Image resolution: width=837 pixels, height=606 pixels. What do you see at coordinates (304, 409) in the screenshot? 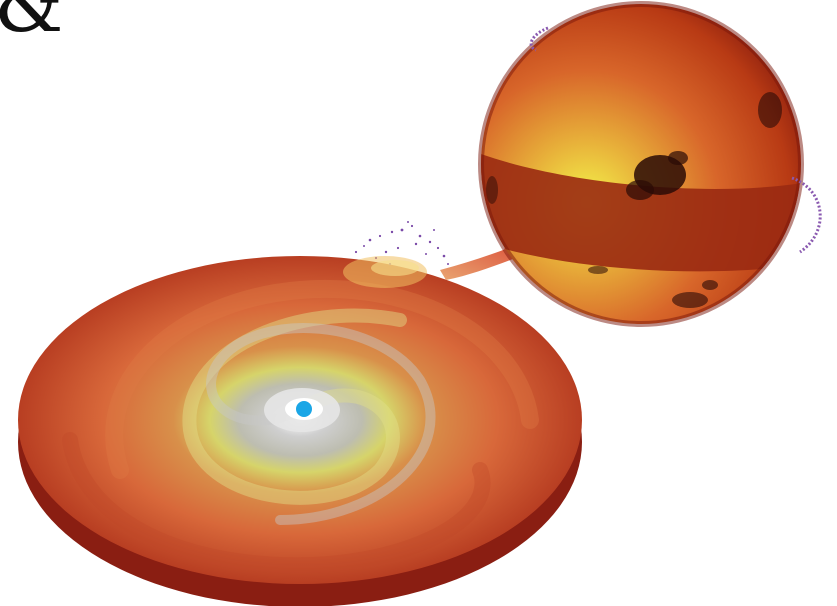
I see `accretor-dot` at bounding box center [304, 409].